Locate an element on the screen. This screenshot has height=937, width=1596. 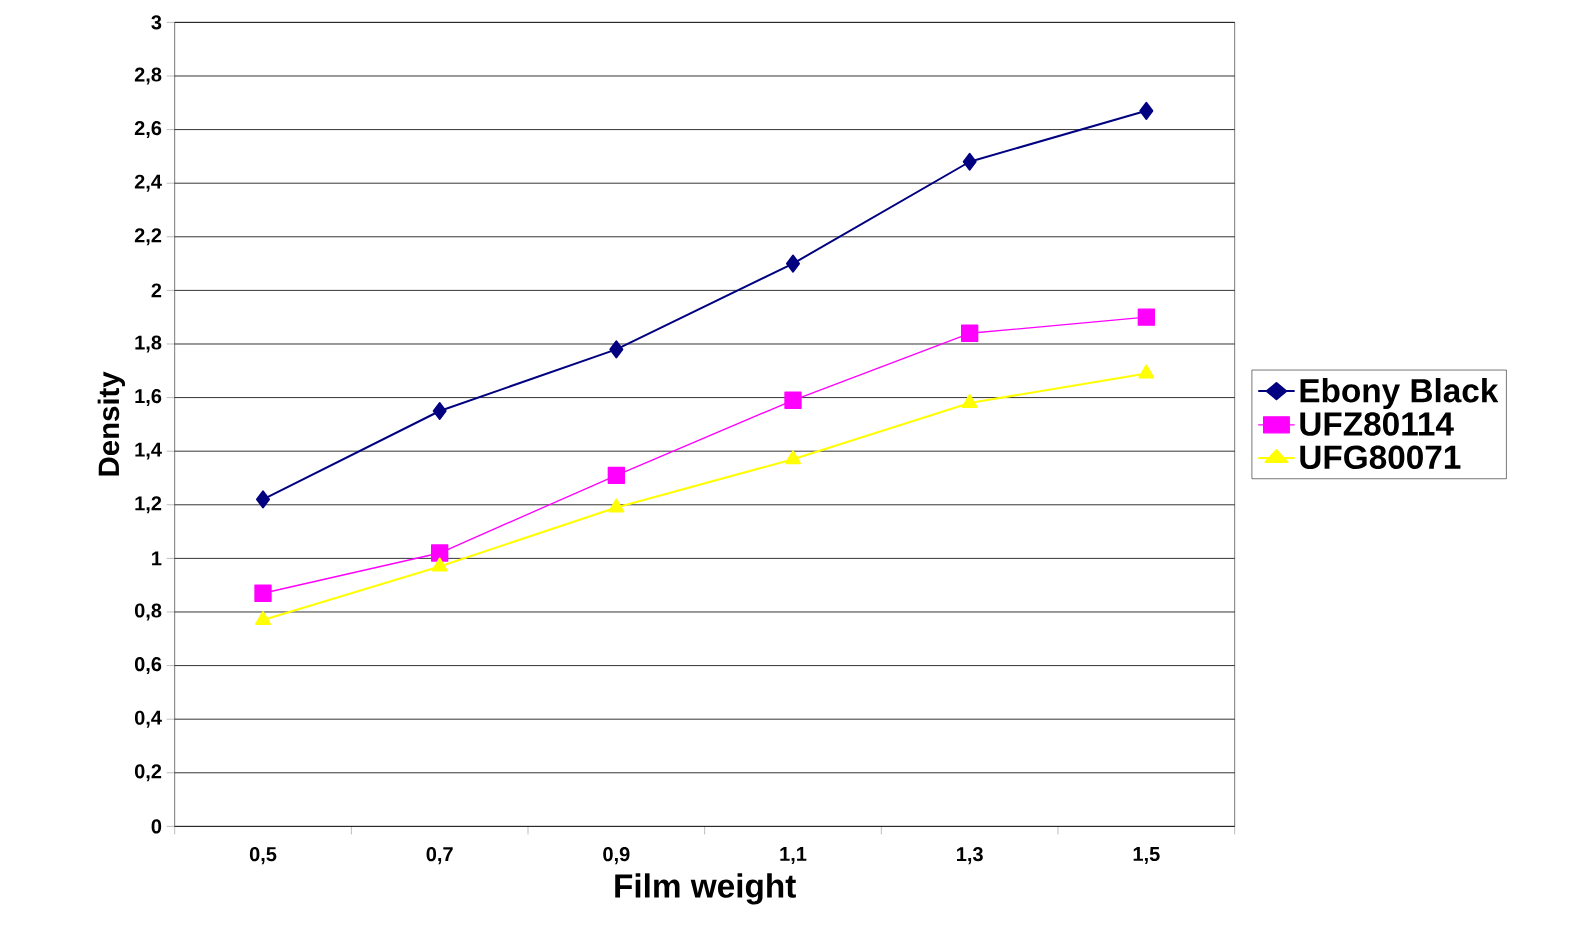
y-tick-label: 3 is located at coordinates (156, 22).